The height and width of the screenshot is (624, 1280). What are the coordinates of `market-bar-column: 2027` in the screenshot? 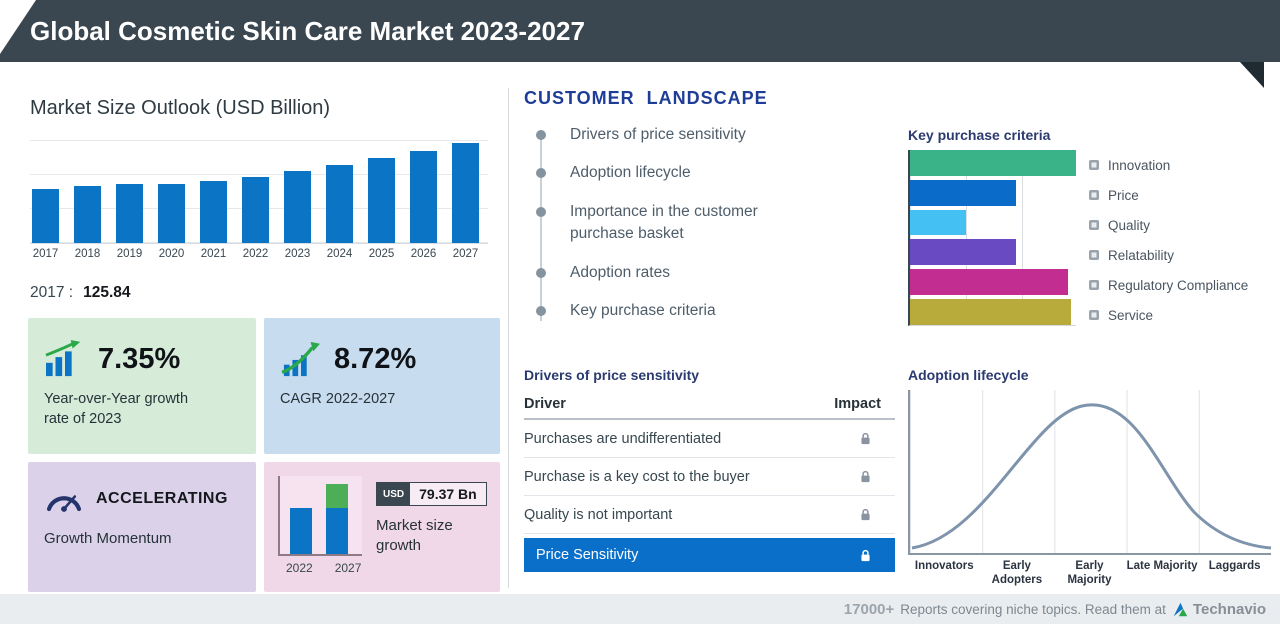 It's located at (465, 200).